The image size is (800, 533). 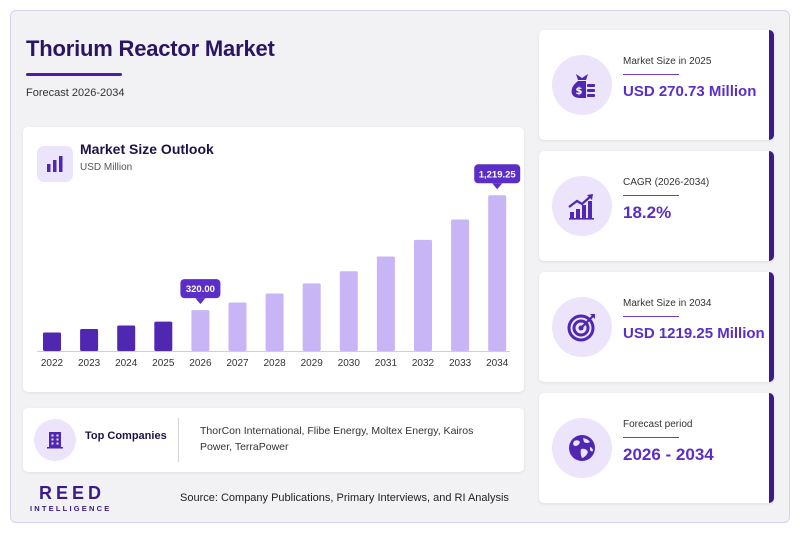 I want to click on stat-label: Market Size in 2034, so click(x=667, y=303).